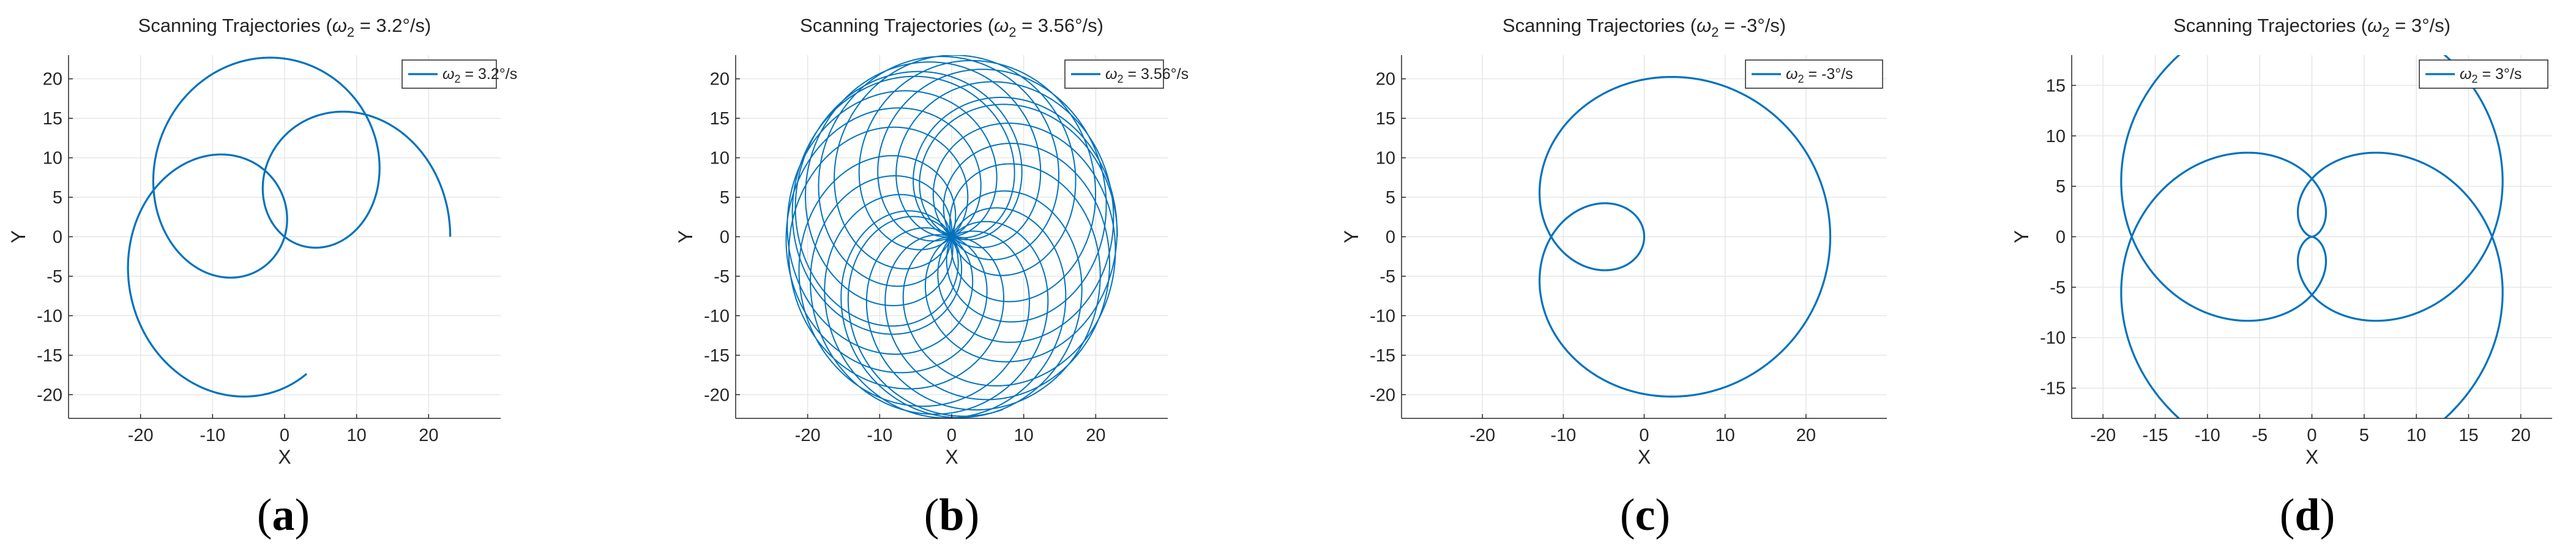 The image size is (2576, 547). What do you see at coordinates (2312, 27) in the screenshot?
I see `chart-title: Scanning Trajectories (ω2 = 3°/s)` at bounding box center [2312, 27].